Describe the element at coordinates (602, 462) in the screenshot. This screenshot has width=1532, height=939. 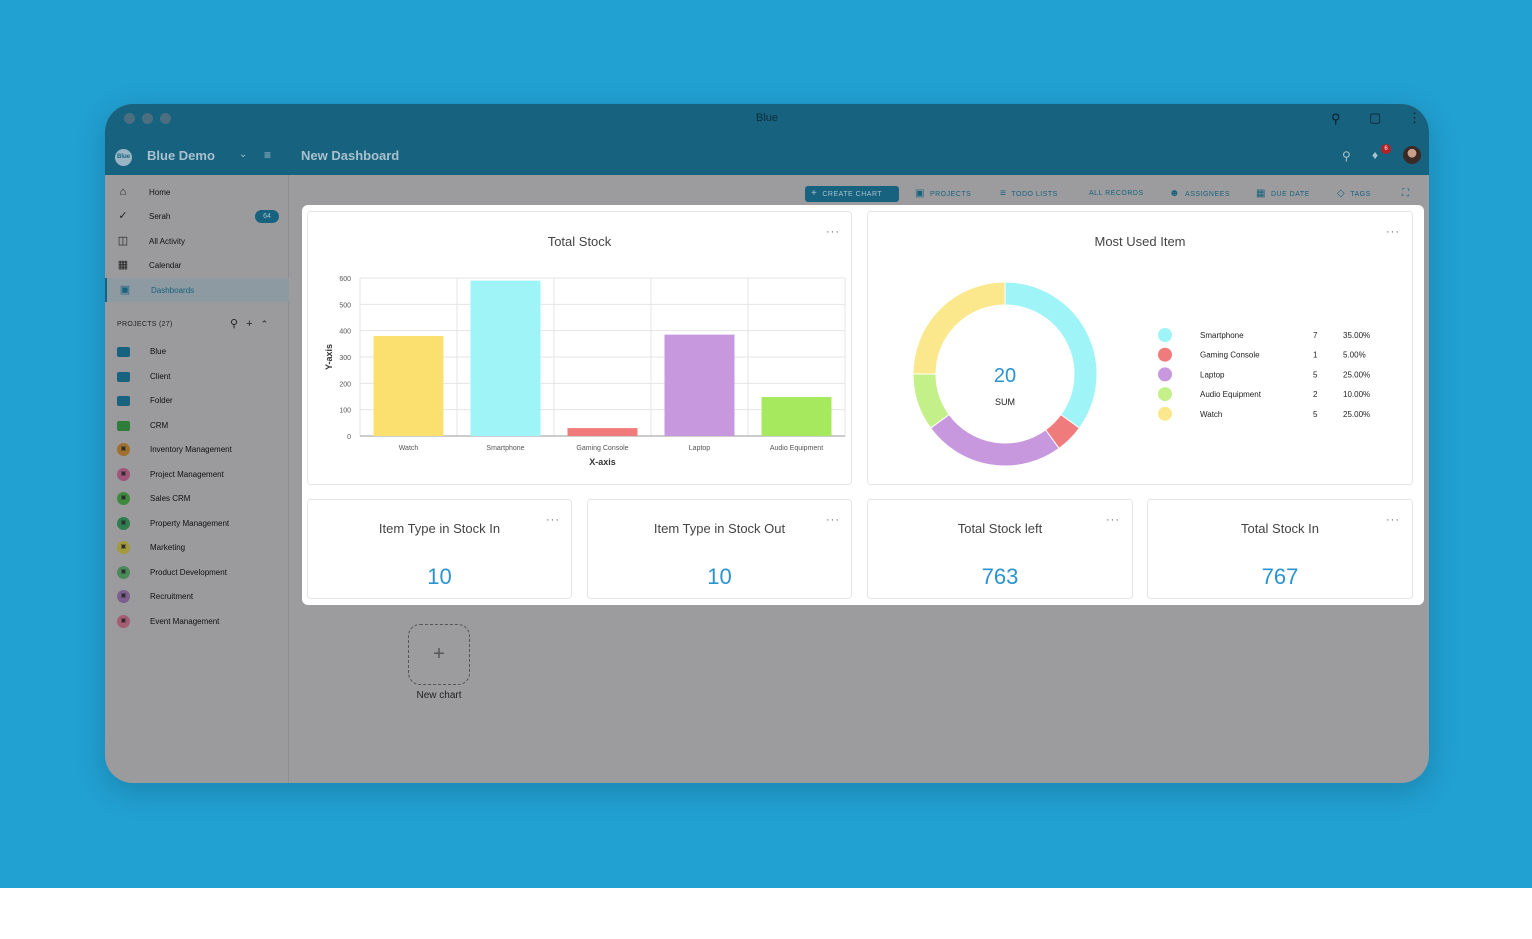
I see `x-axis-label: X-axis` at that location.